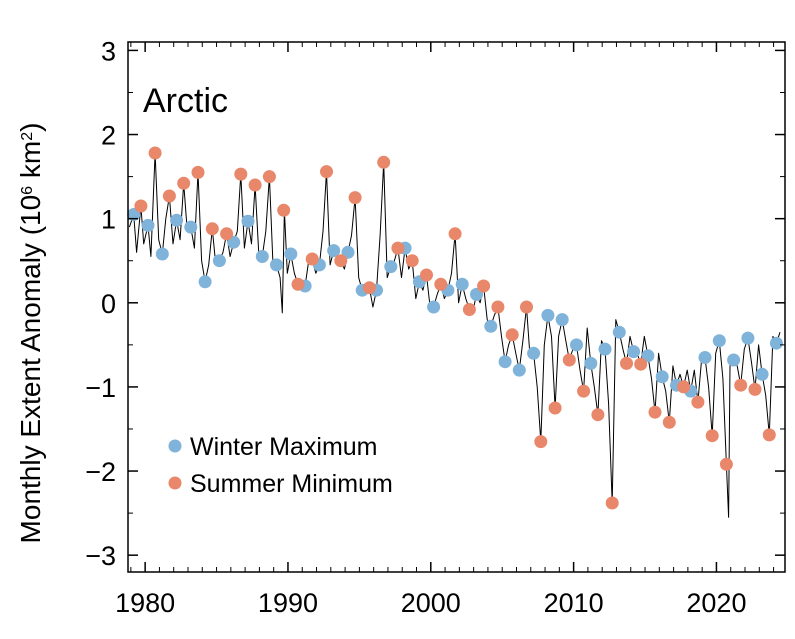 Image resolution: width=795 pixels, height=639 pixels. I want to click on y-tick-label: 0, so click(108, 304).